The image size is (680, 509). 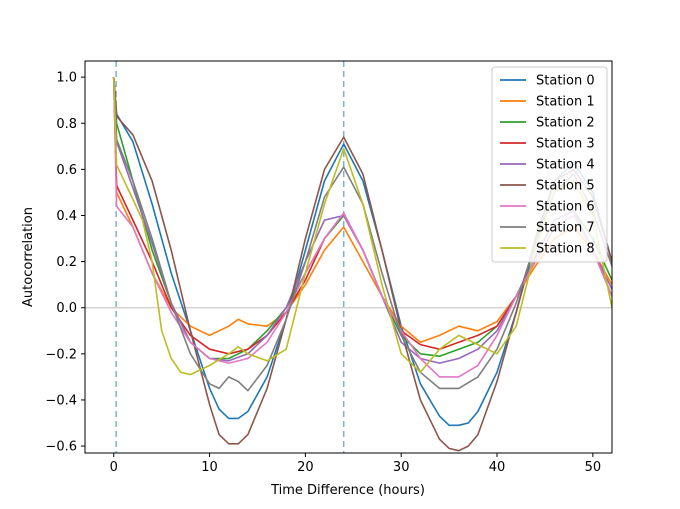 What do you see at coordinates (66, 216) in the screenshot?
I see `y-tick-label: 0.4` at bounding box center [66, 216].